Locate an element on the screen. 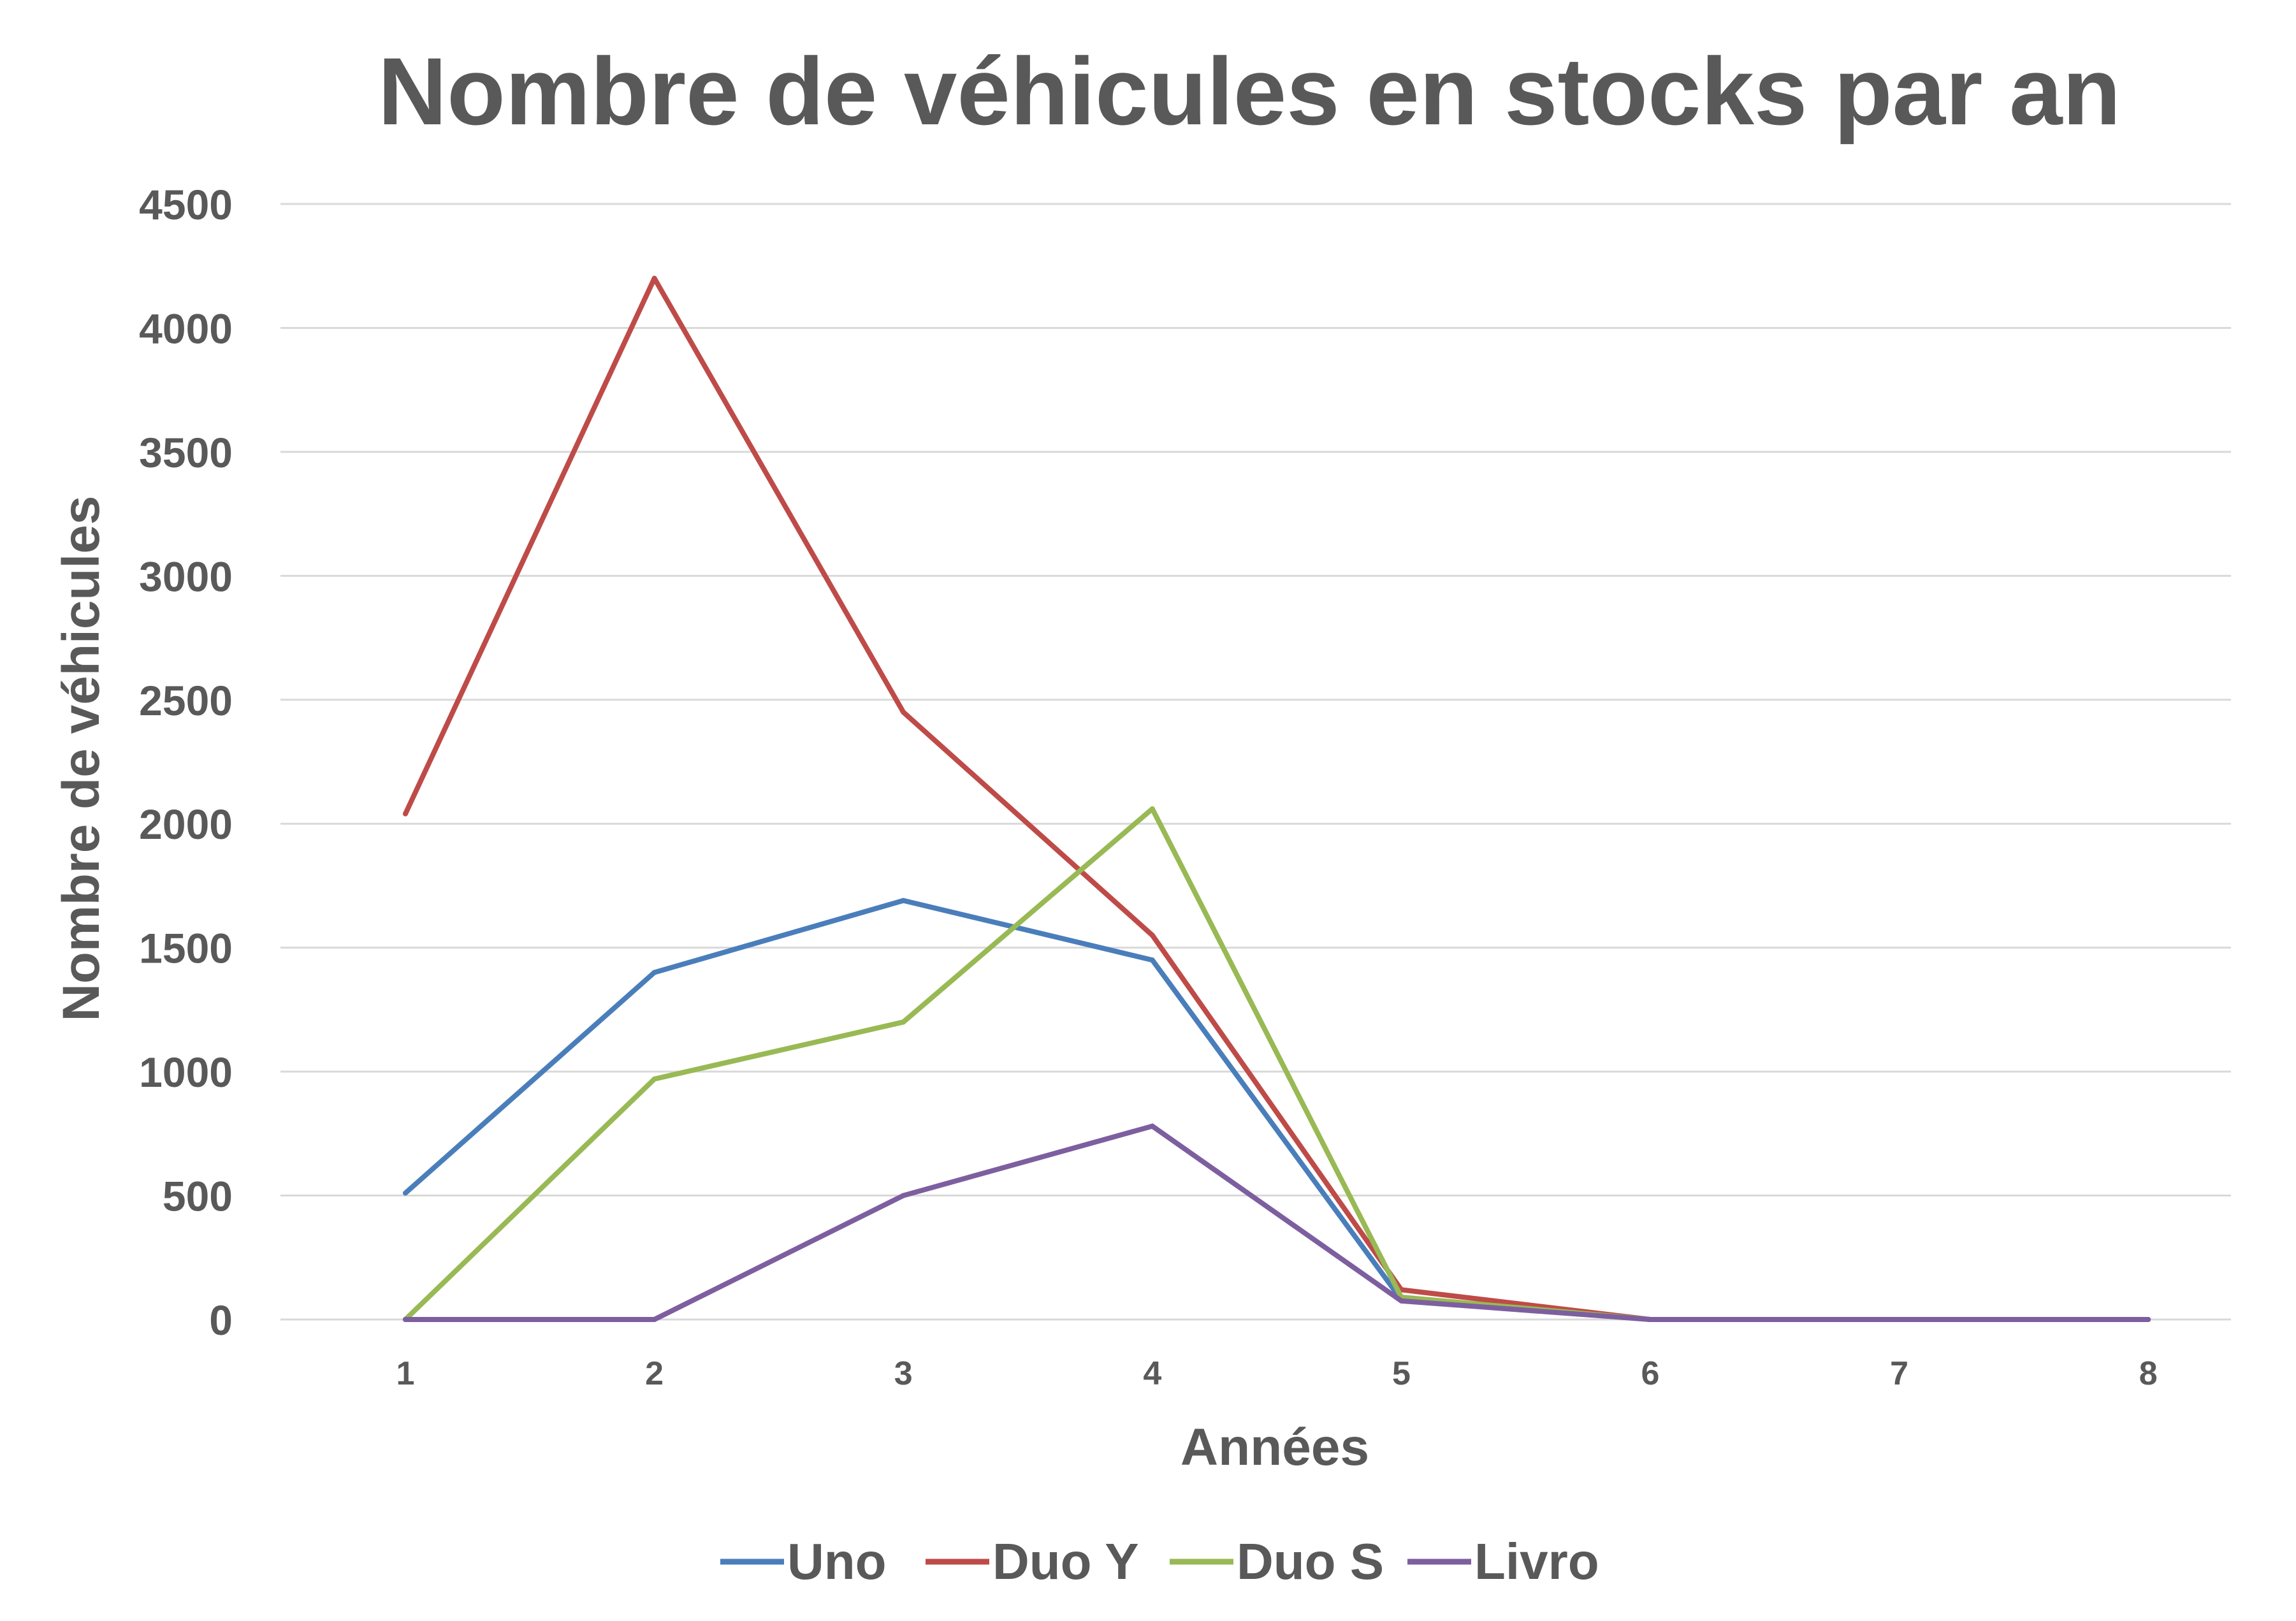 The width and height of the screenshot is (2296, 1621). x-tick-label: 7 is located at coordinates (1899, 1374).